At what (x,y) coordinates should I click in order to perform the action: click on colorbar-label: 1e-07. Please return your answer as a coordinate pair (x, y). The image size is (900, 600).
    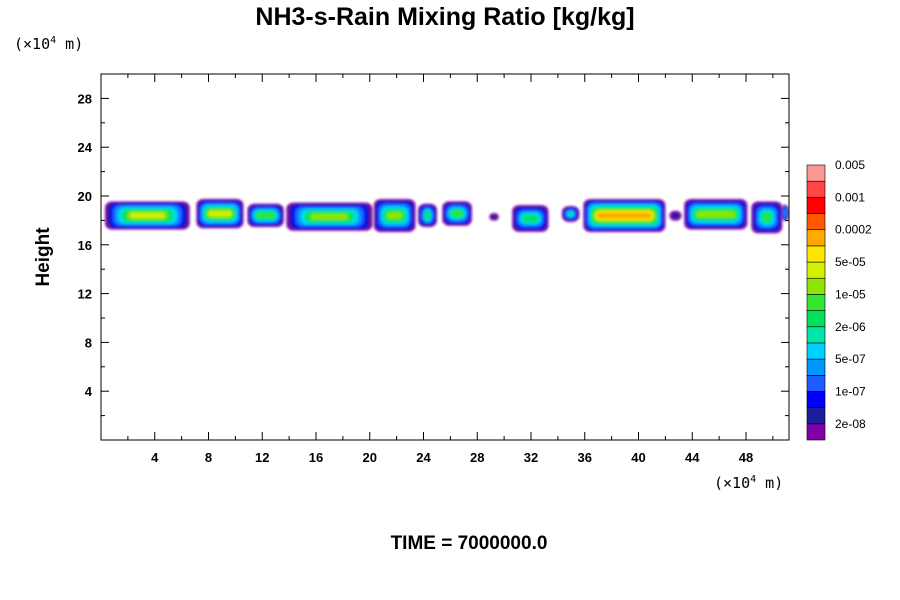
    Looking at the image, I should click on (850, 391).